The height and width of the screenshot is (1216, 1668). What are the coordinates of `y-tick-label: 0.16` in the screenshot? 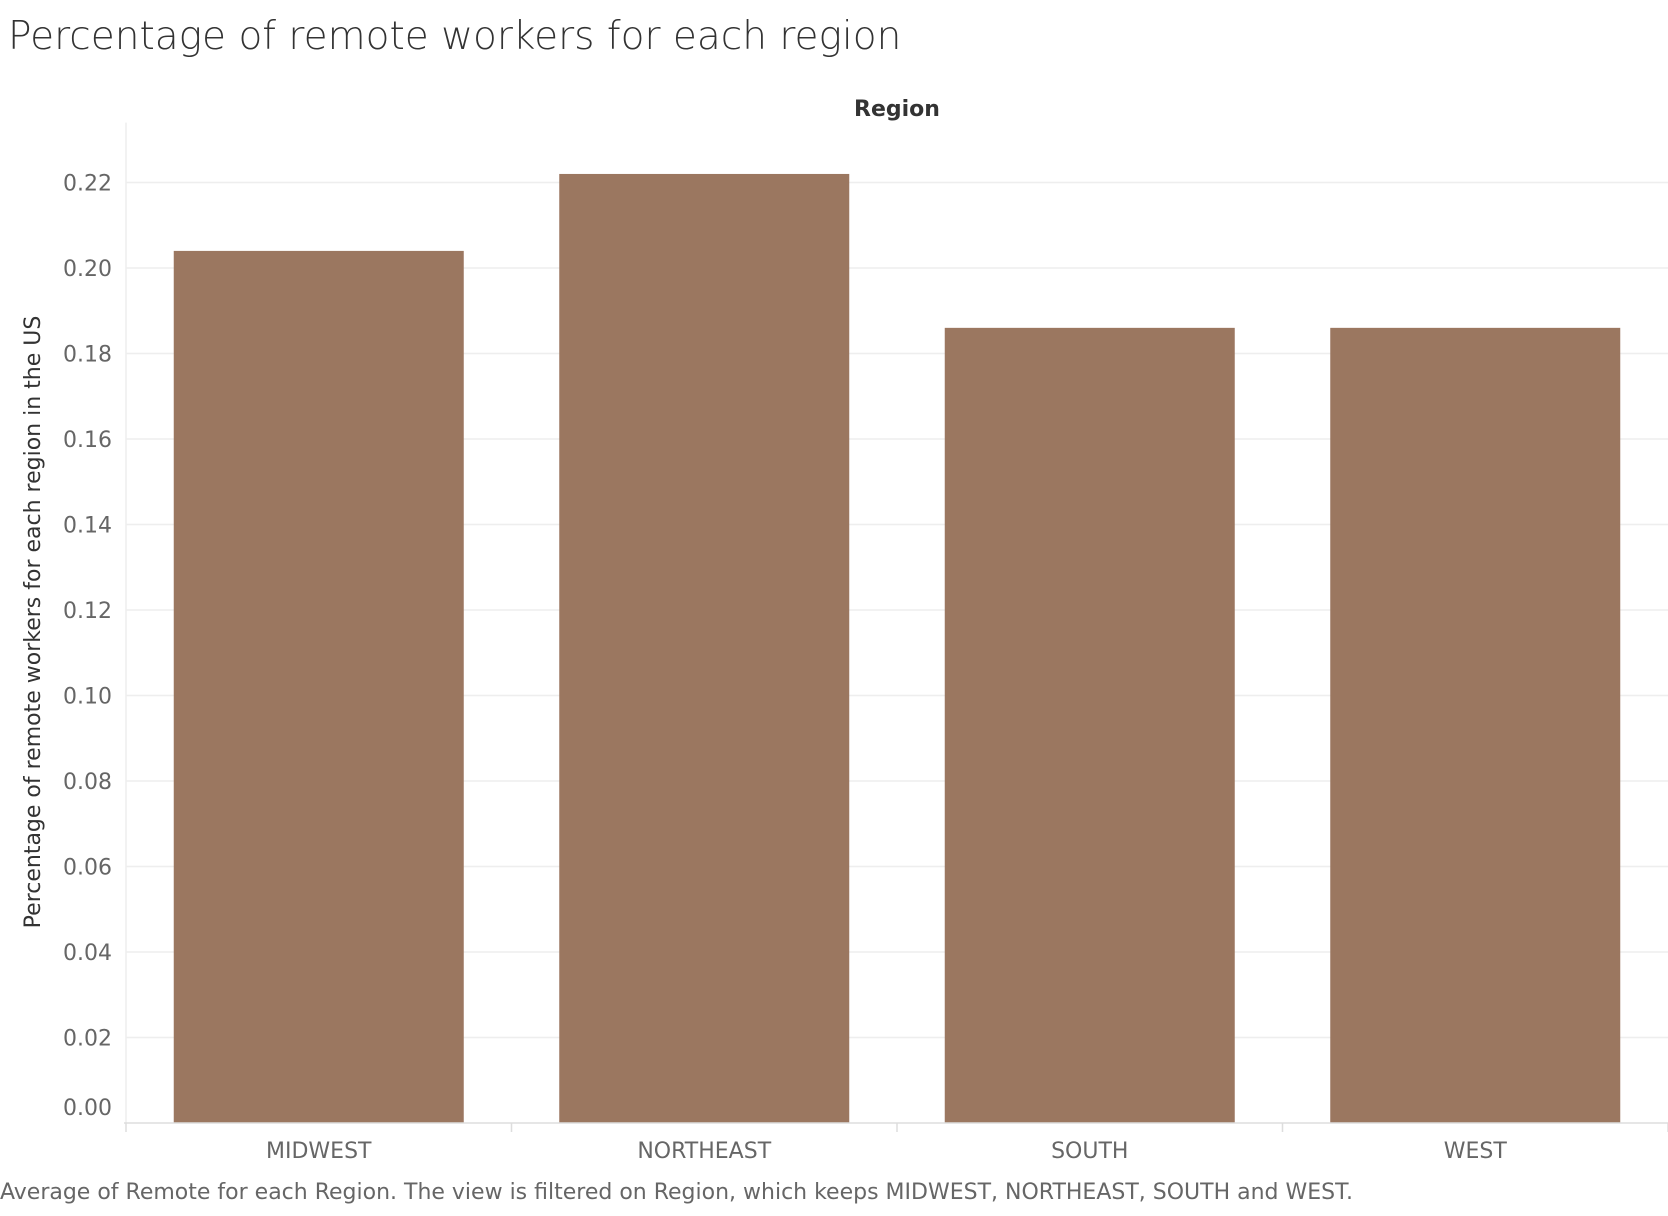 It's located at (87, 440).